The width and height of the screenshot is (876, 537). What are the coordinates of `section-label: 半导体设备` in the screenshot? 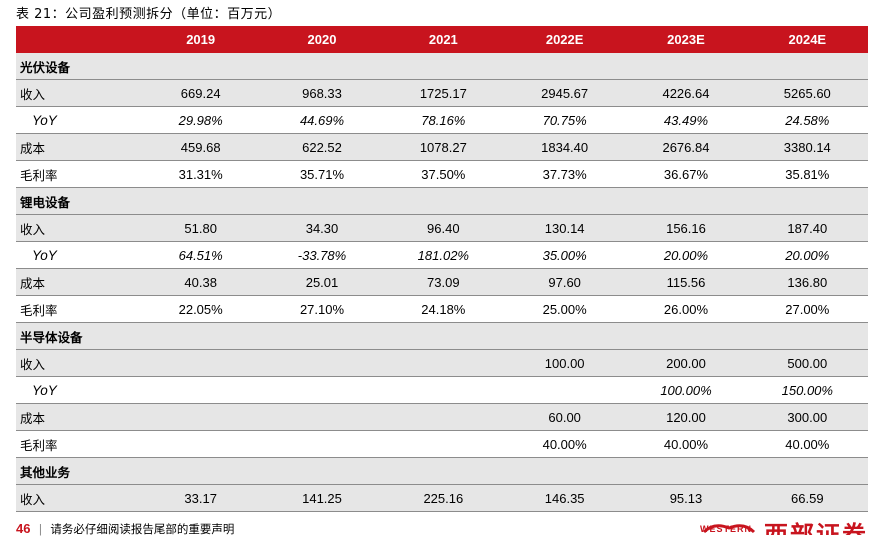 It's located at (51, 337).